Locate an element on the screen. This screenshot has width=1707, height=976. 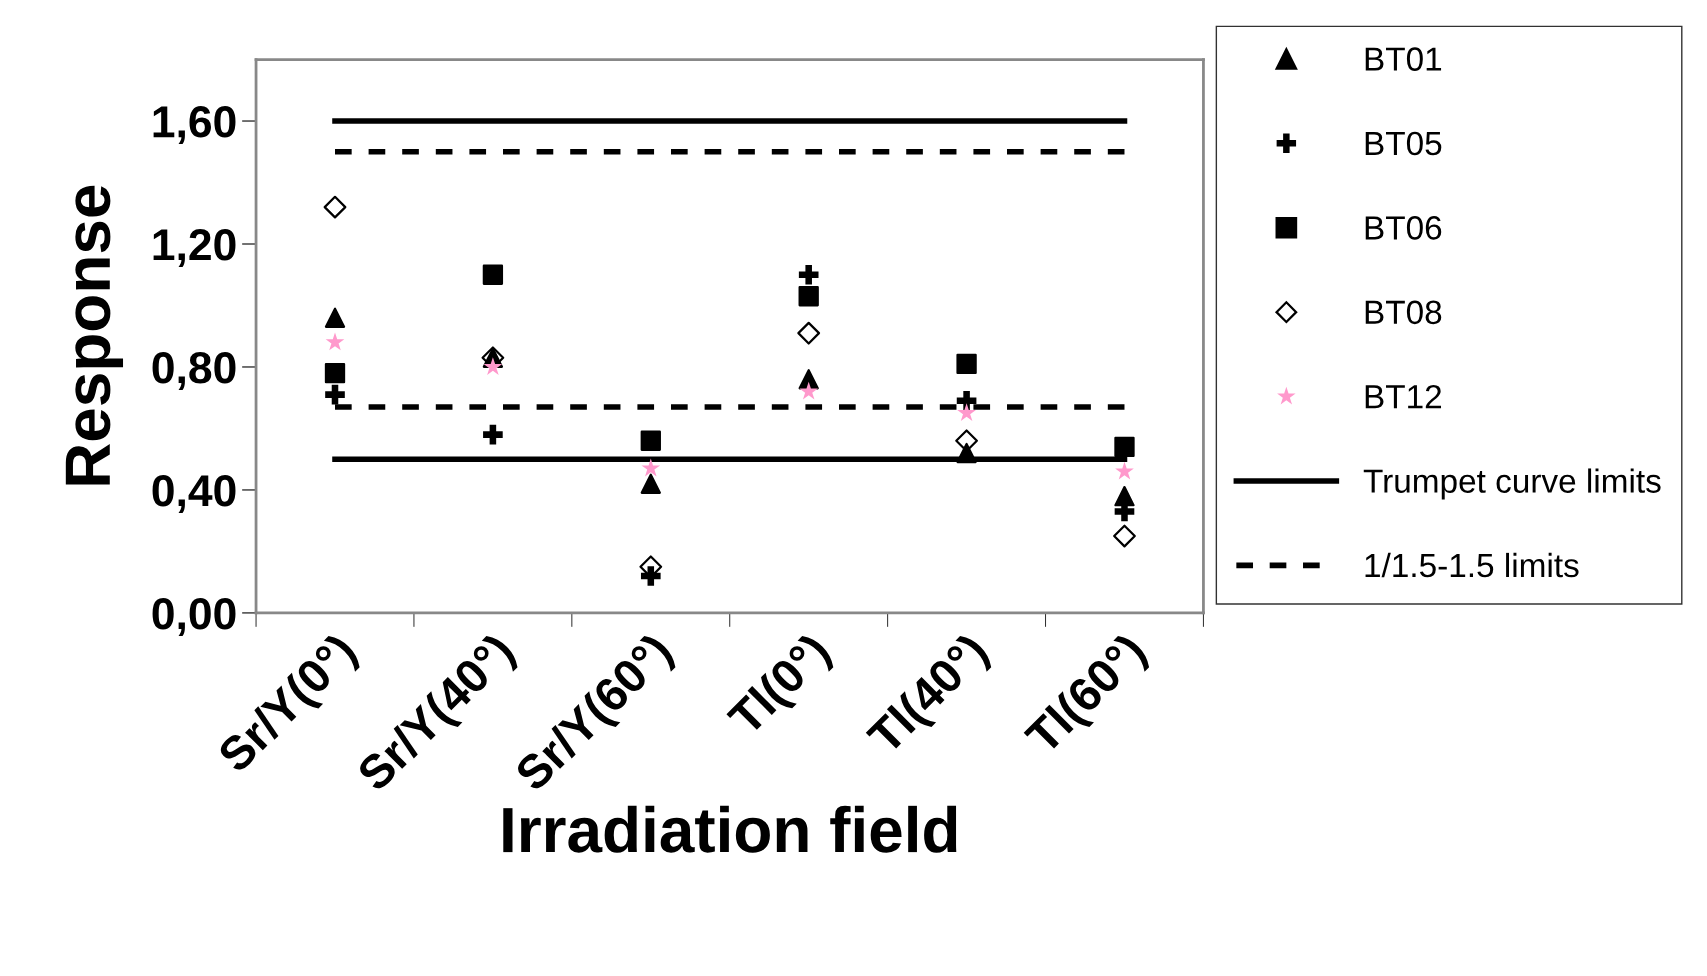
y-tick-label: 0,80 is located at coordinates (194, 371).